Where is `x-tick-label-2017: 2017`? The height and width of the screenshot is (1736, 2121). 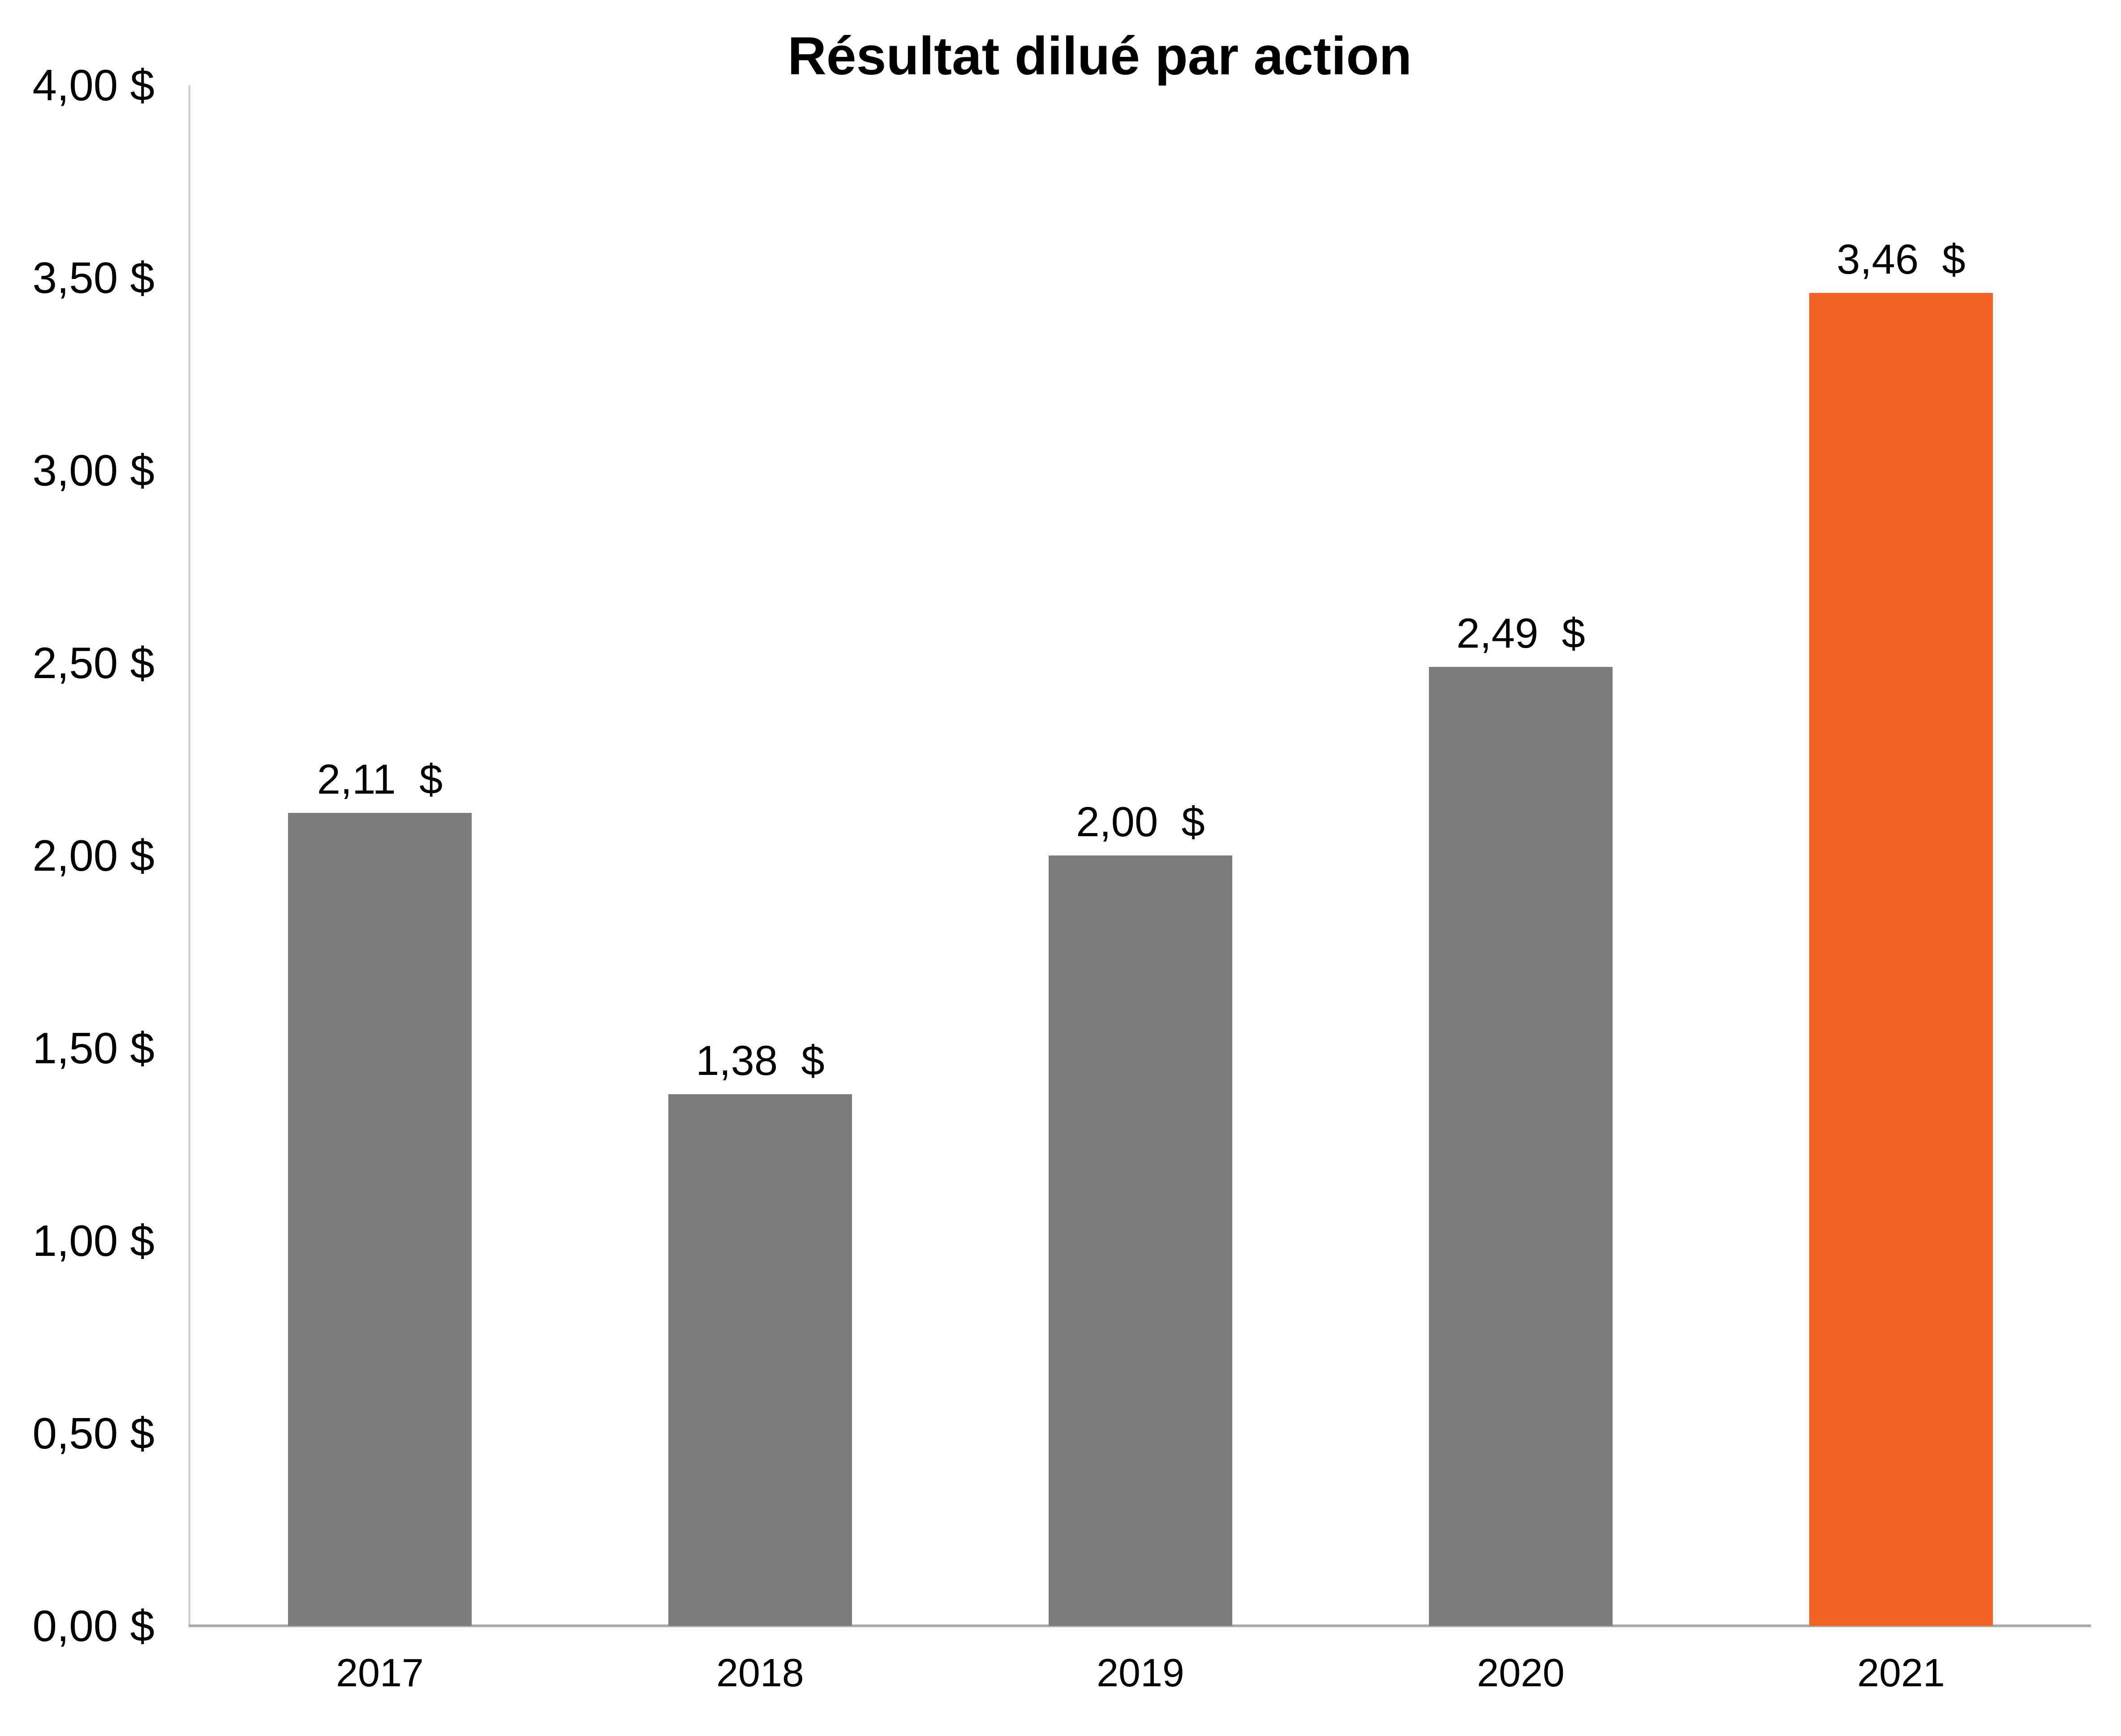
x-tick-label-2017: 2017 is located at coordinates (380, 1673).